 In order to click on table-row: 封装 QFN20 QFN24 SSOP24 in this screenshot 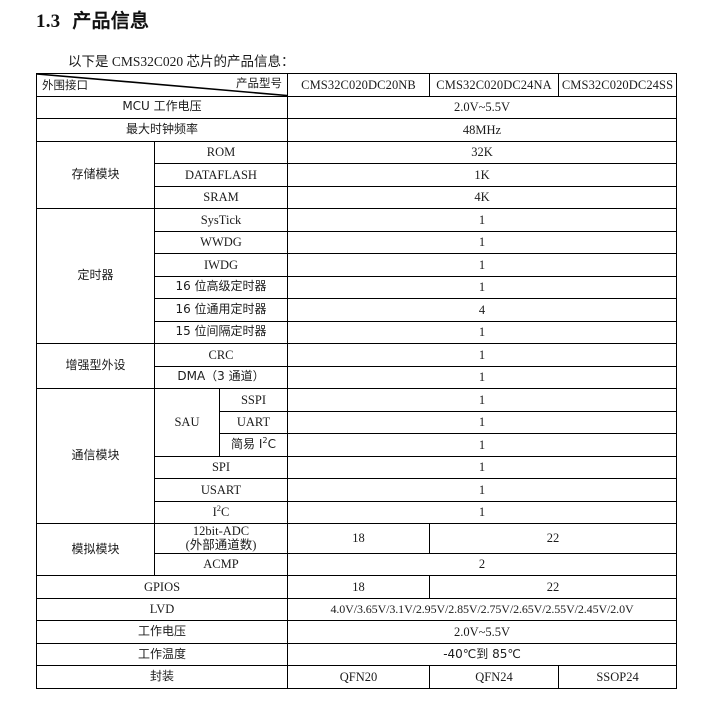, I will do `click(356, 677)`.